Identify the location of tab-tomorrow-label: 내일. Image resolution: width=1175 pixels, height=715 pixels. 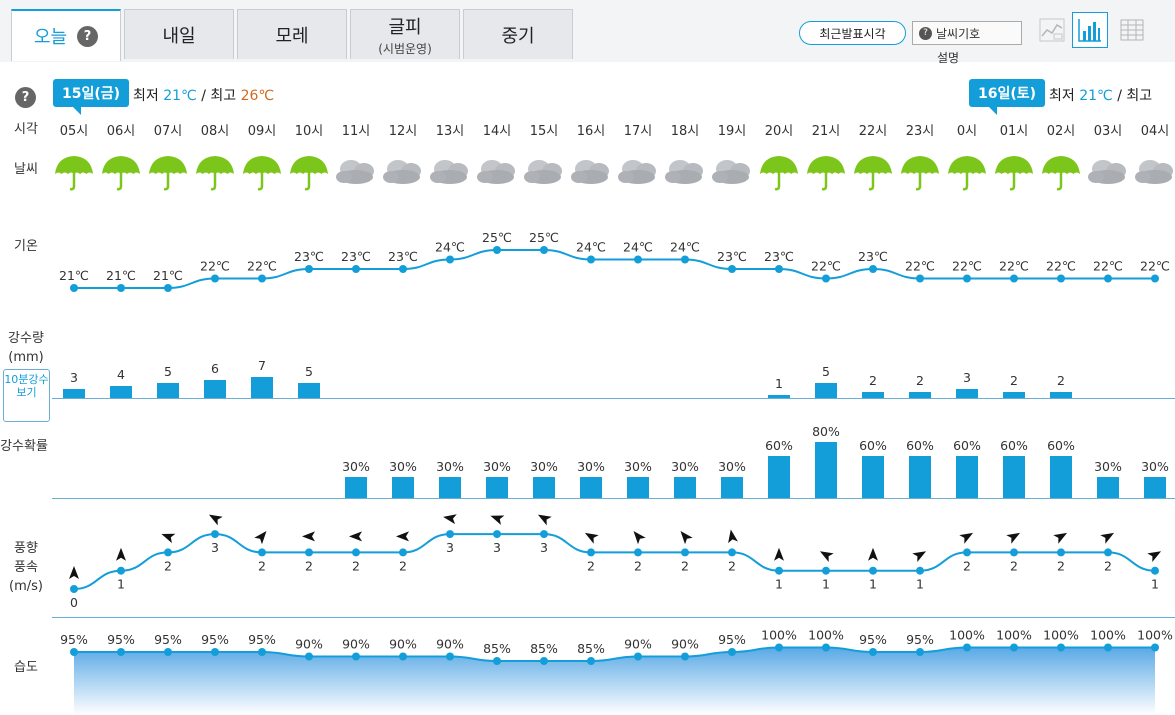
(179, 36).